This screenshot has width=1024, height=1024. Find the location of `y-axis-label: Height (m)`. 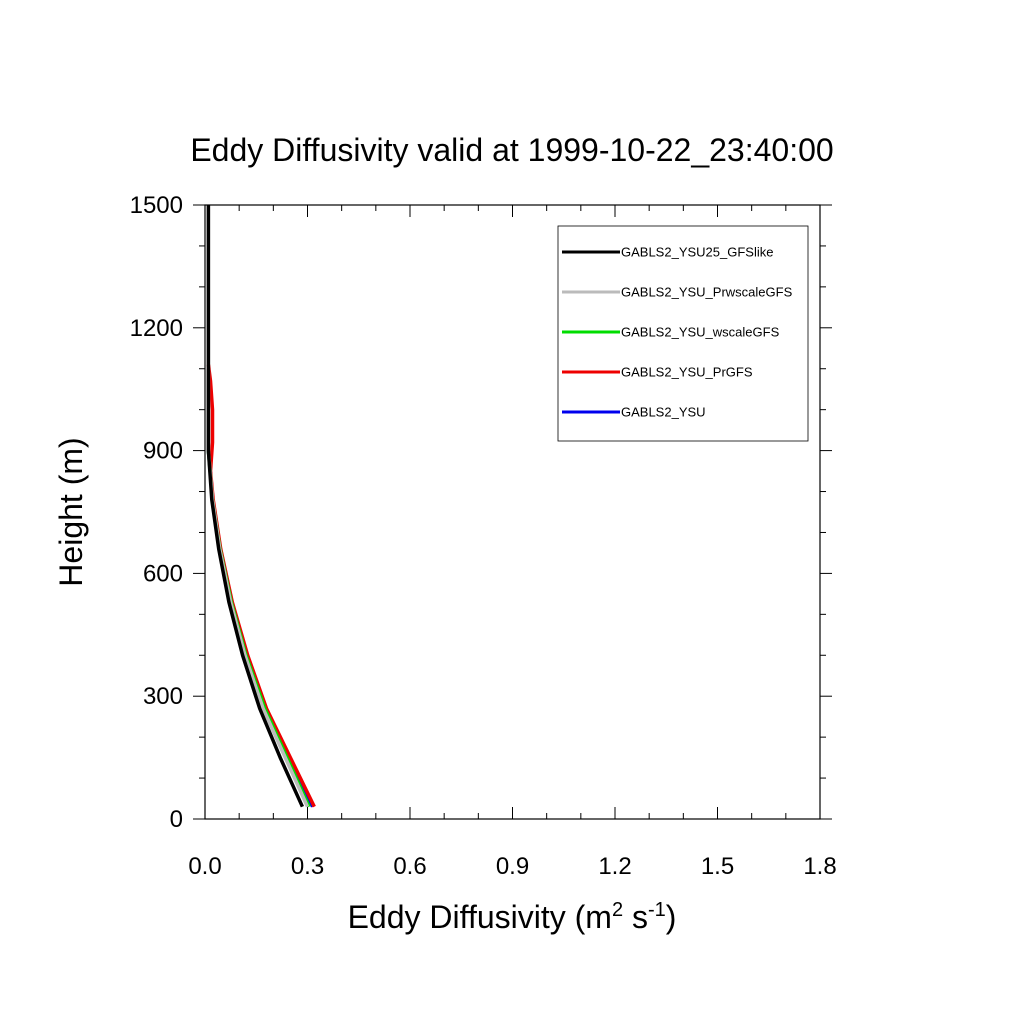

y-axis-label: Height (m) is located at coordinates (71, 511).